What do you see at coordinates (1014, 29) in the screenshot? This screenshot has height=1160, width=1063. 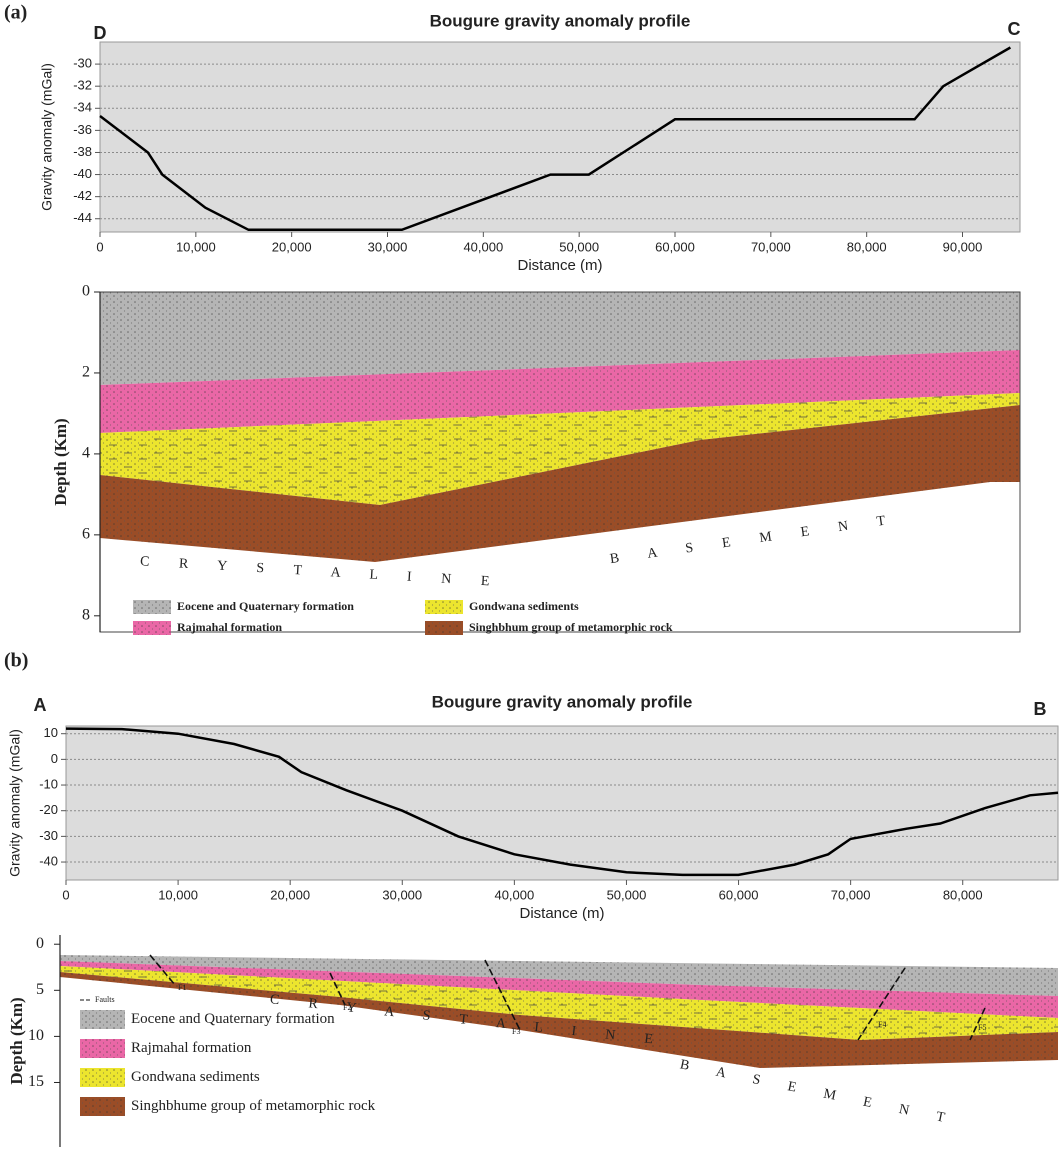 I see `profile-end-label: C` at bounding box center [1014, 29].